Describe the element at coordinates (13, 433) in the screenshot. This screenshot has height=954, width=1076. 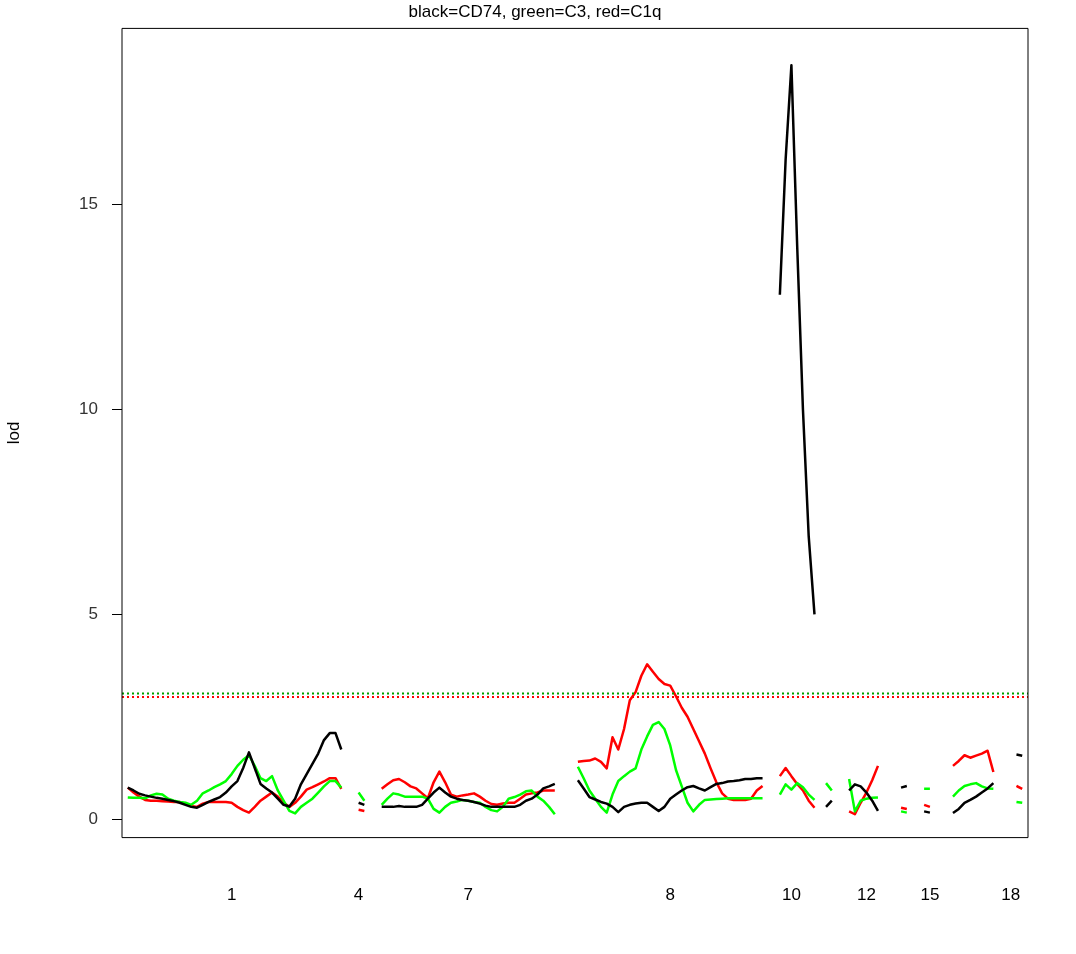
I see `y-axis-title: lod` at that location.